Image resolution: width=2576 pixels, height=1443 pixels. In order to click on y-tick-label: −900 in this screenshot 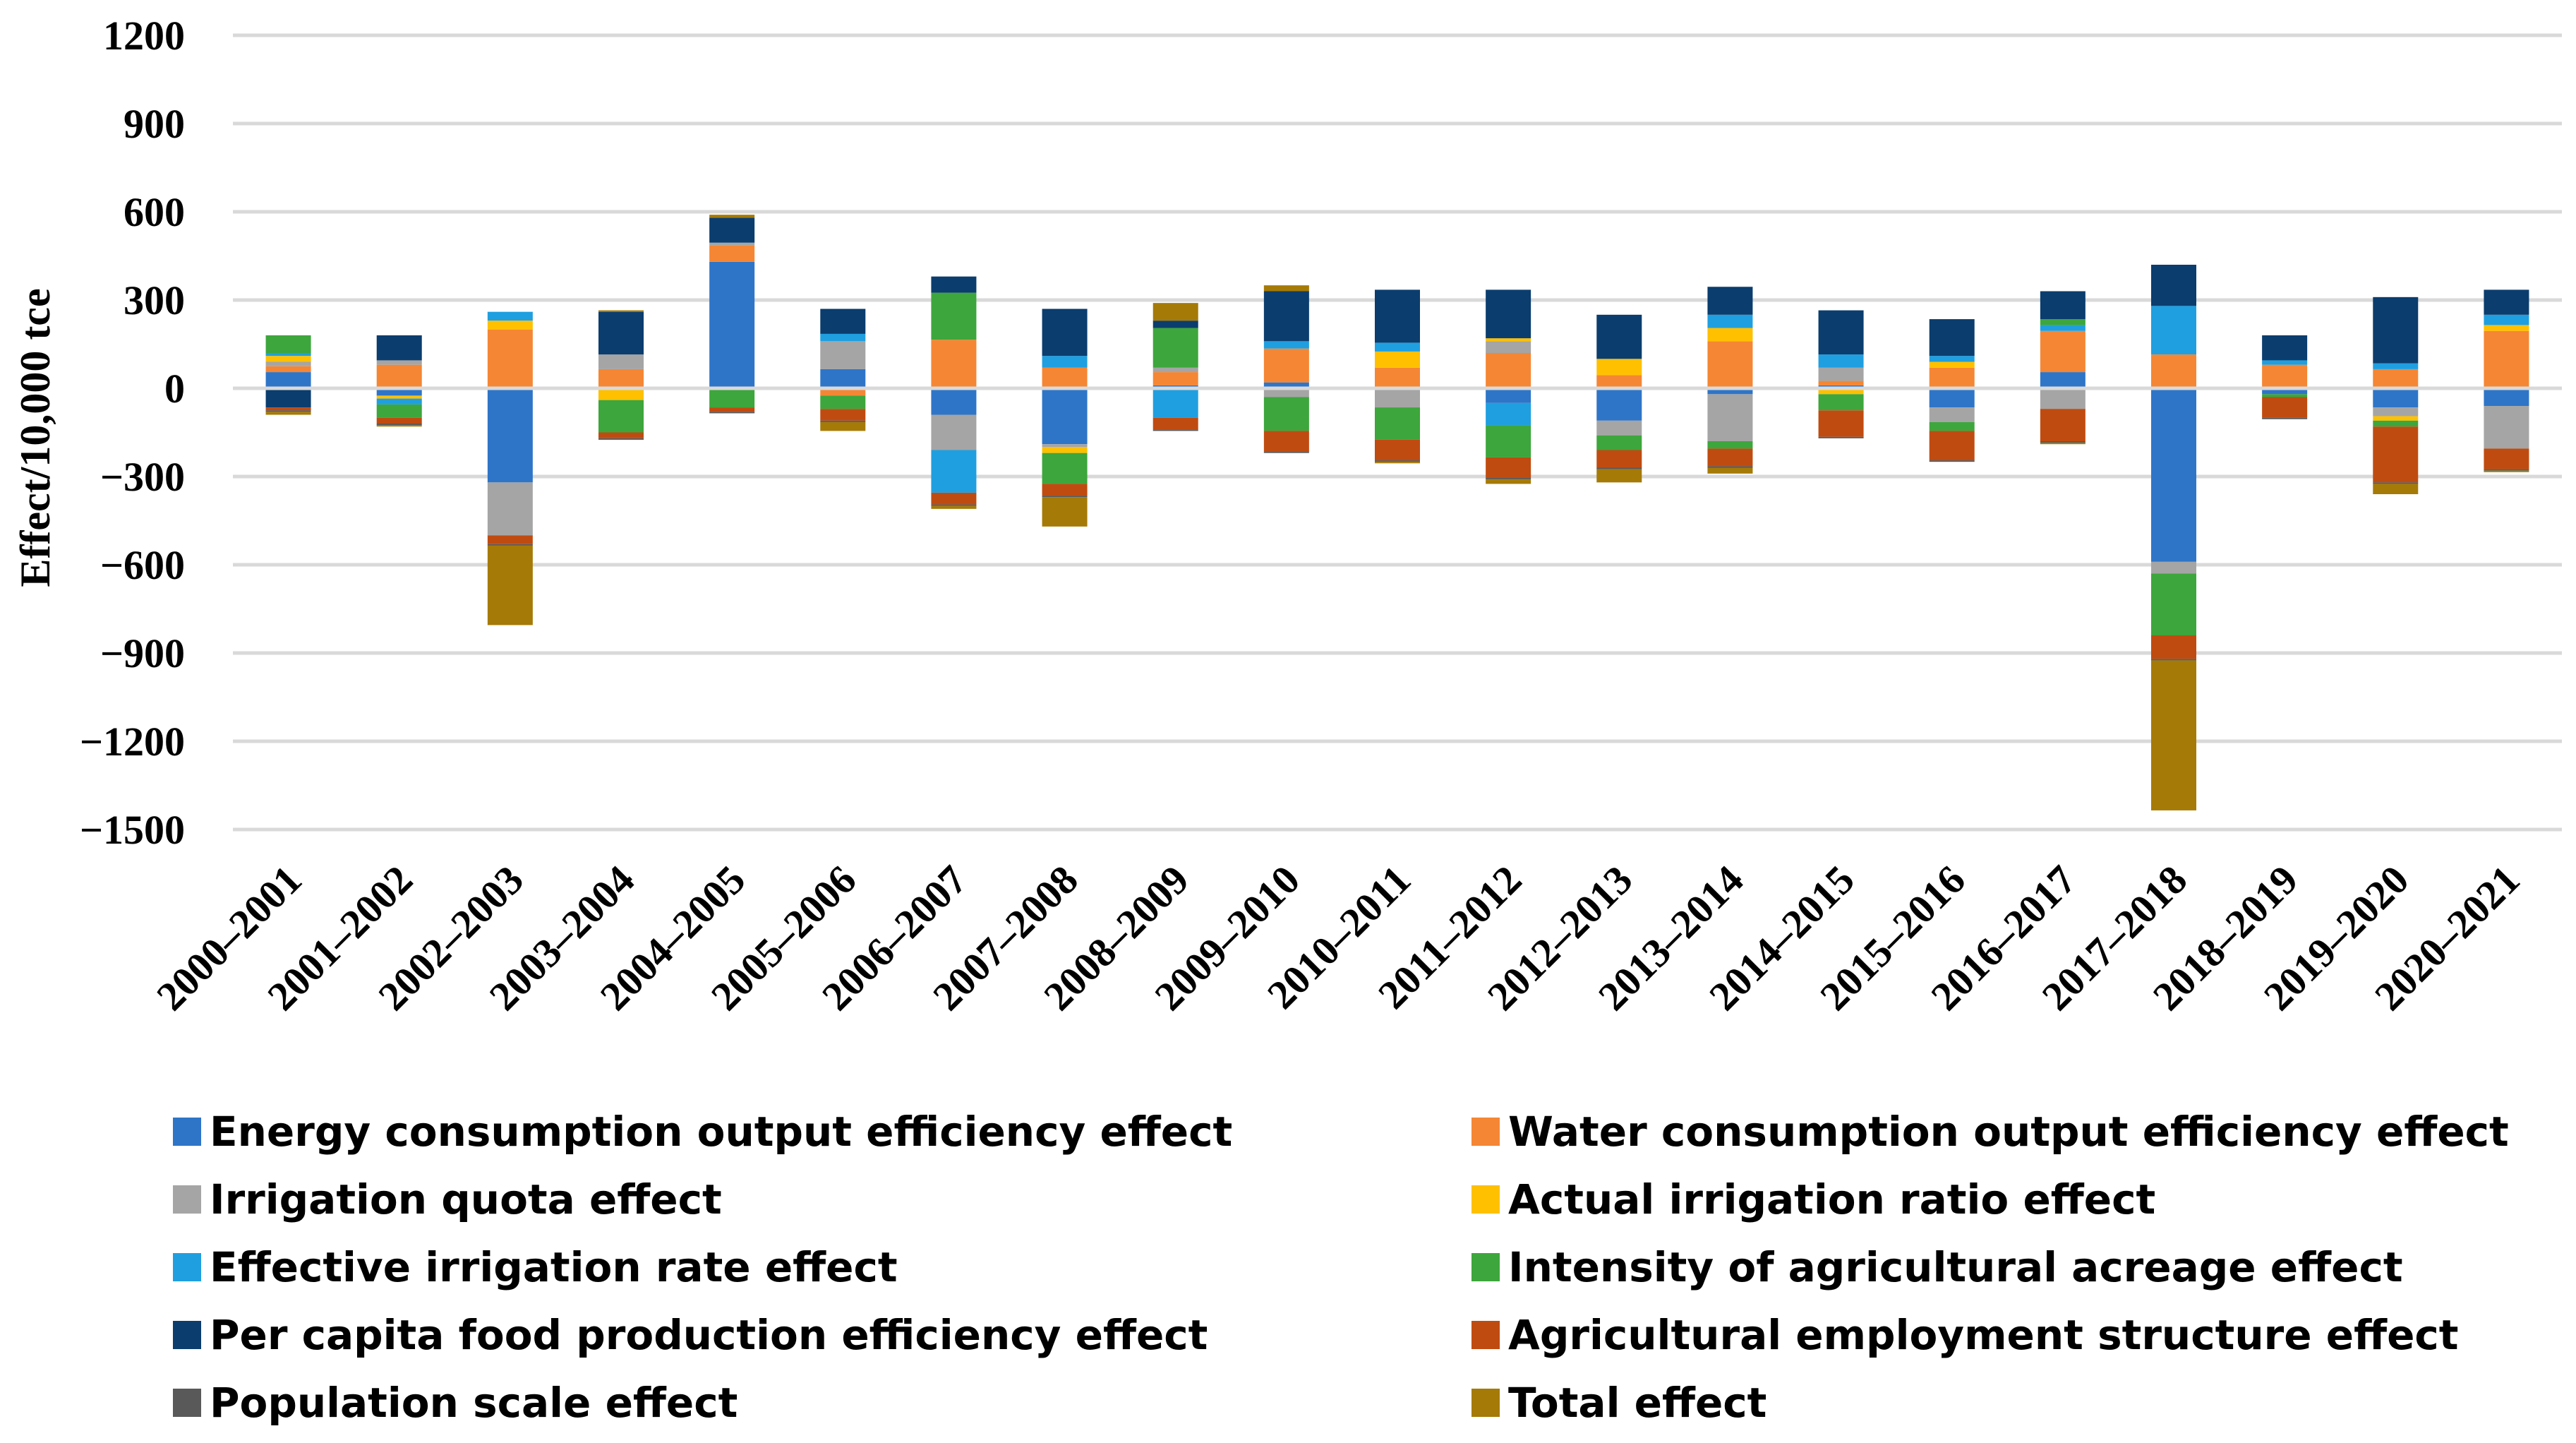, I will do `click(142, 653)`.